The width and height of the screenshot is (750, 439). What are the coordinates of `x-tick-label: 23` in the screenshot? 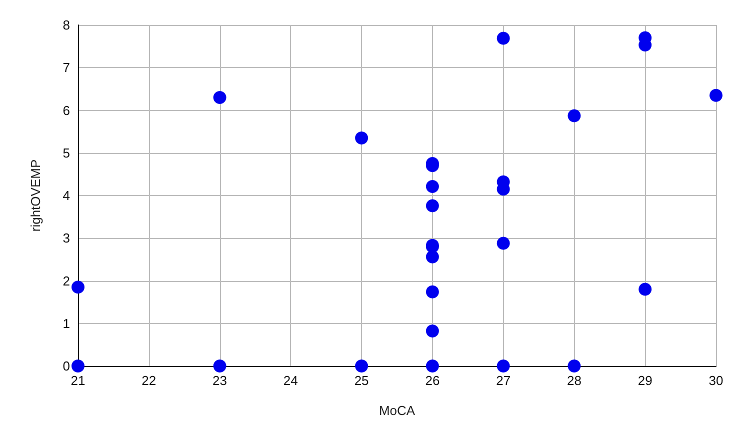 It's located at (220, 380).